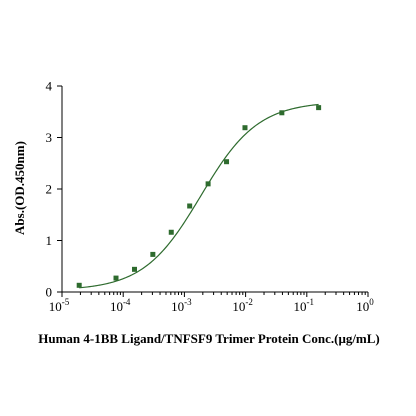  I want to click on x-tick-label: 10⁻⁵, so click(59, 305).